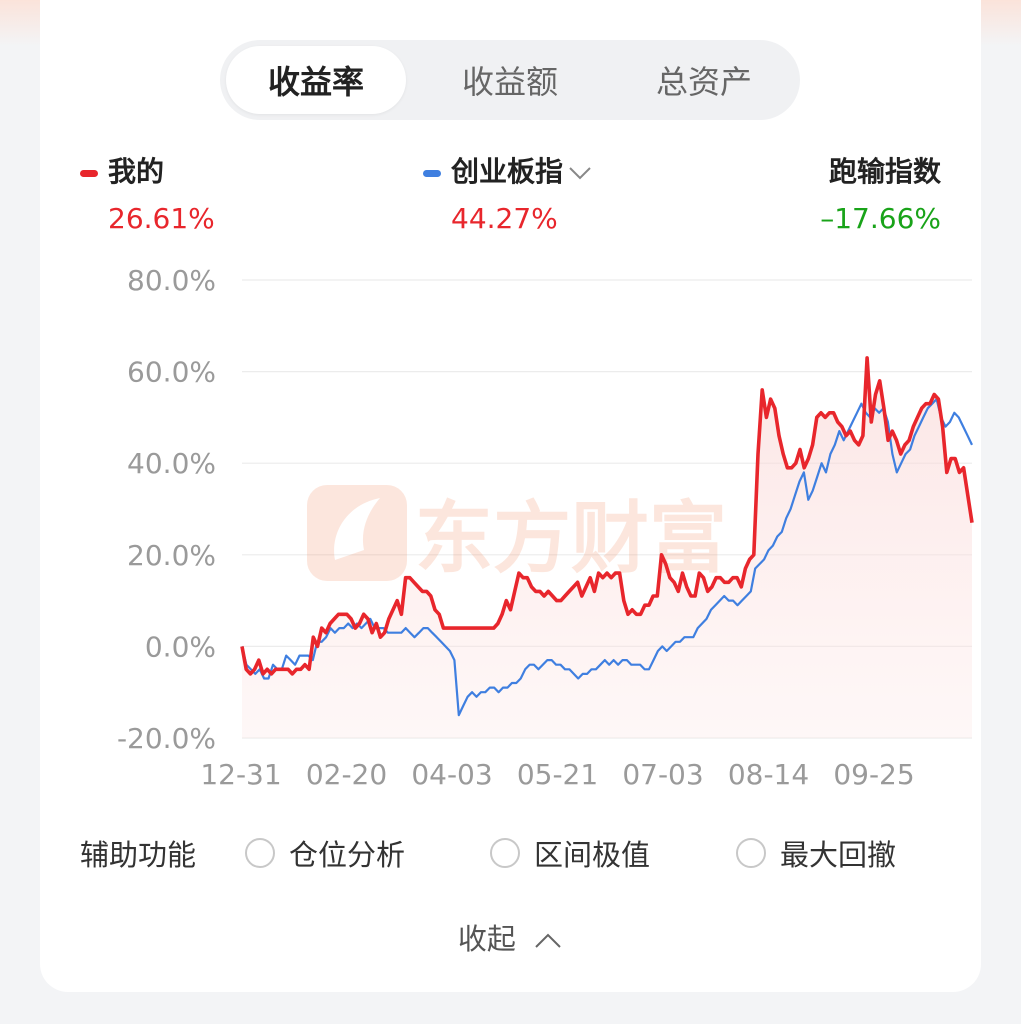 The height and width of the screenshot is (1024, 1021). I want to click on watermark-logo-icon, so click(357, 533).